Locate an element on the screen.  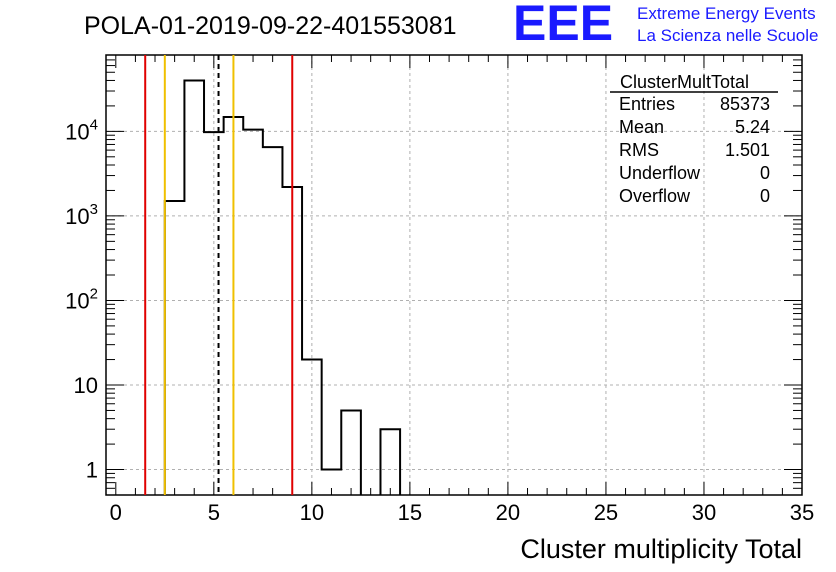
stats-label: RMS is located at coordinates (639, 150).